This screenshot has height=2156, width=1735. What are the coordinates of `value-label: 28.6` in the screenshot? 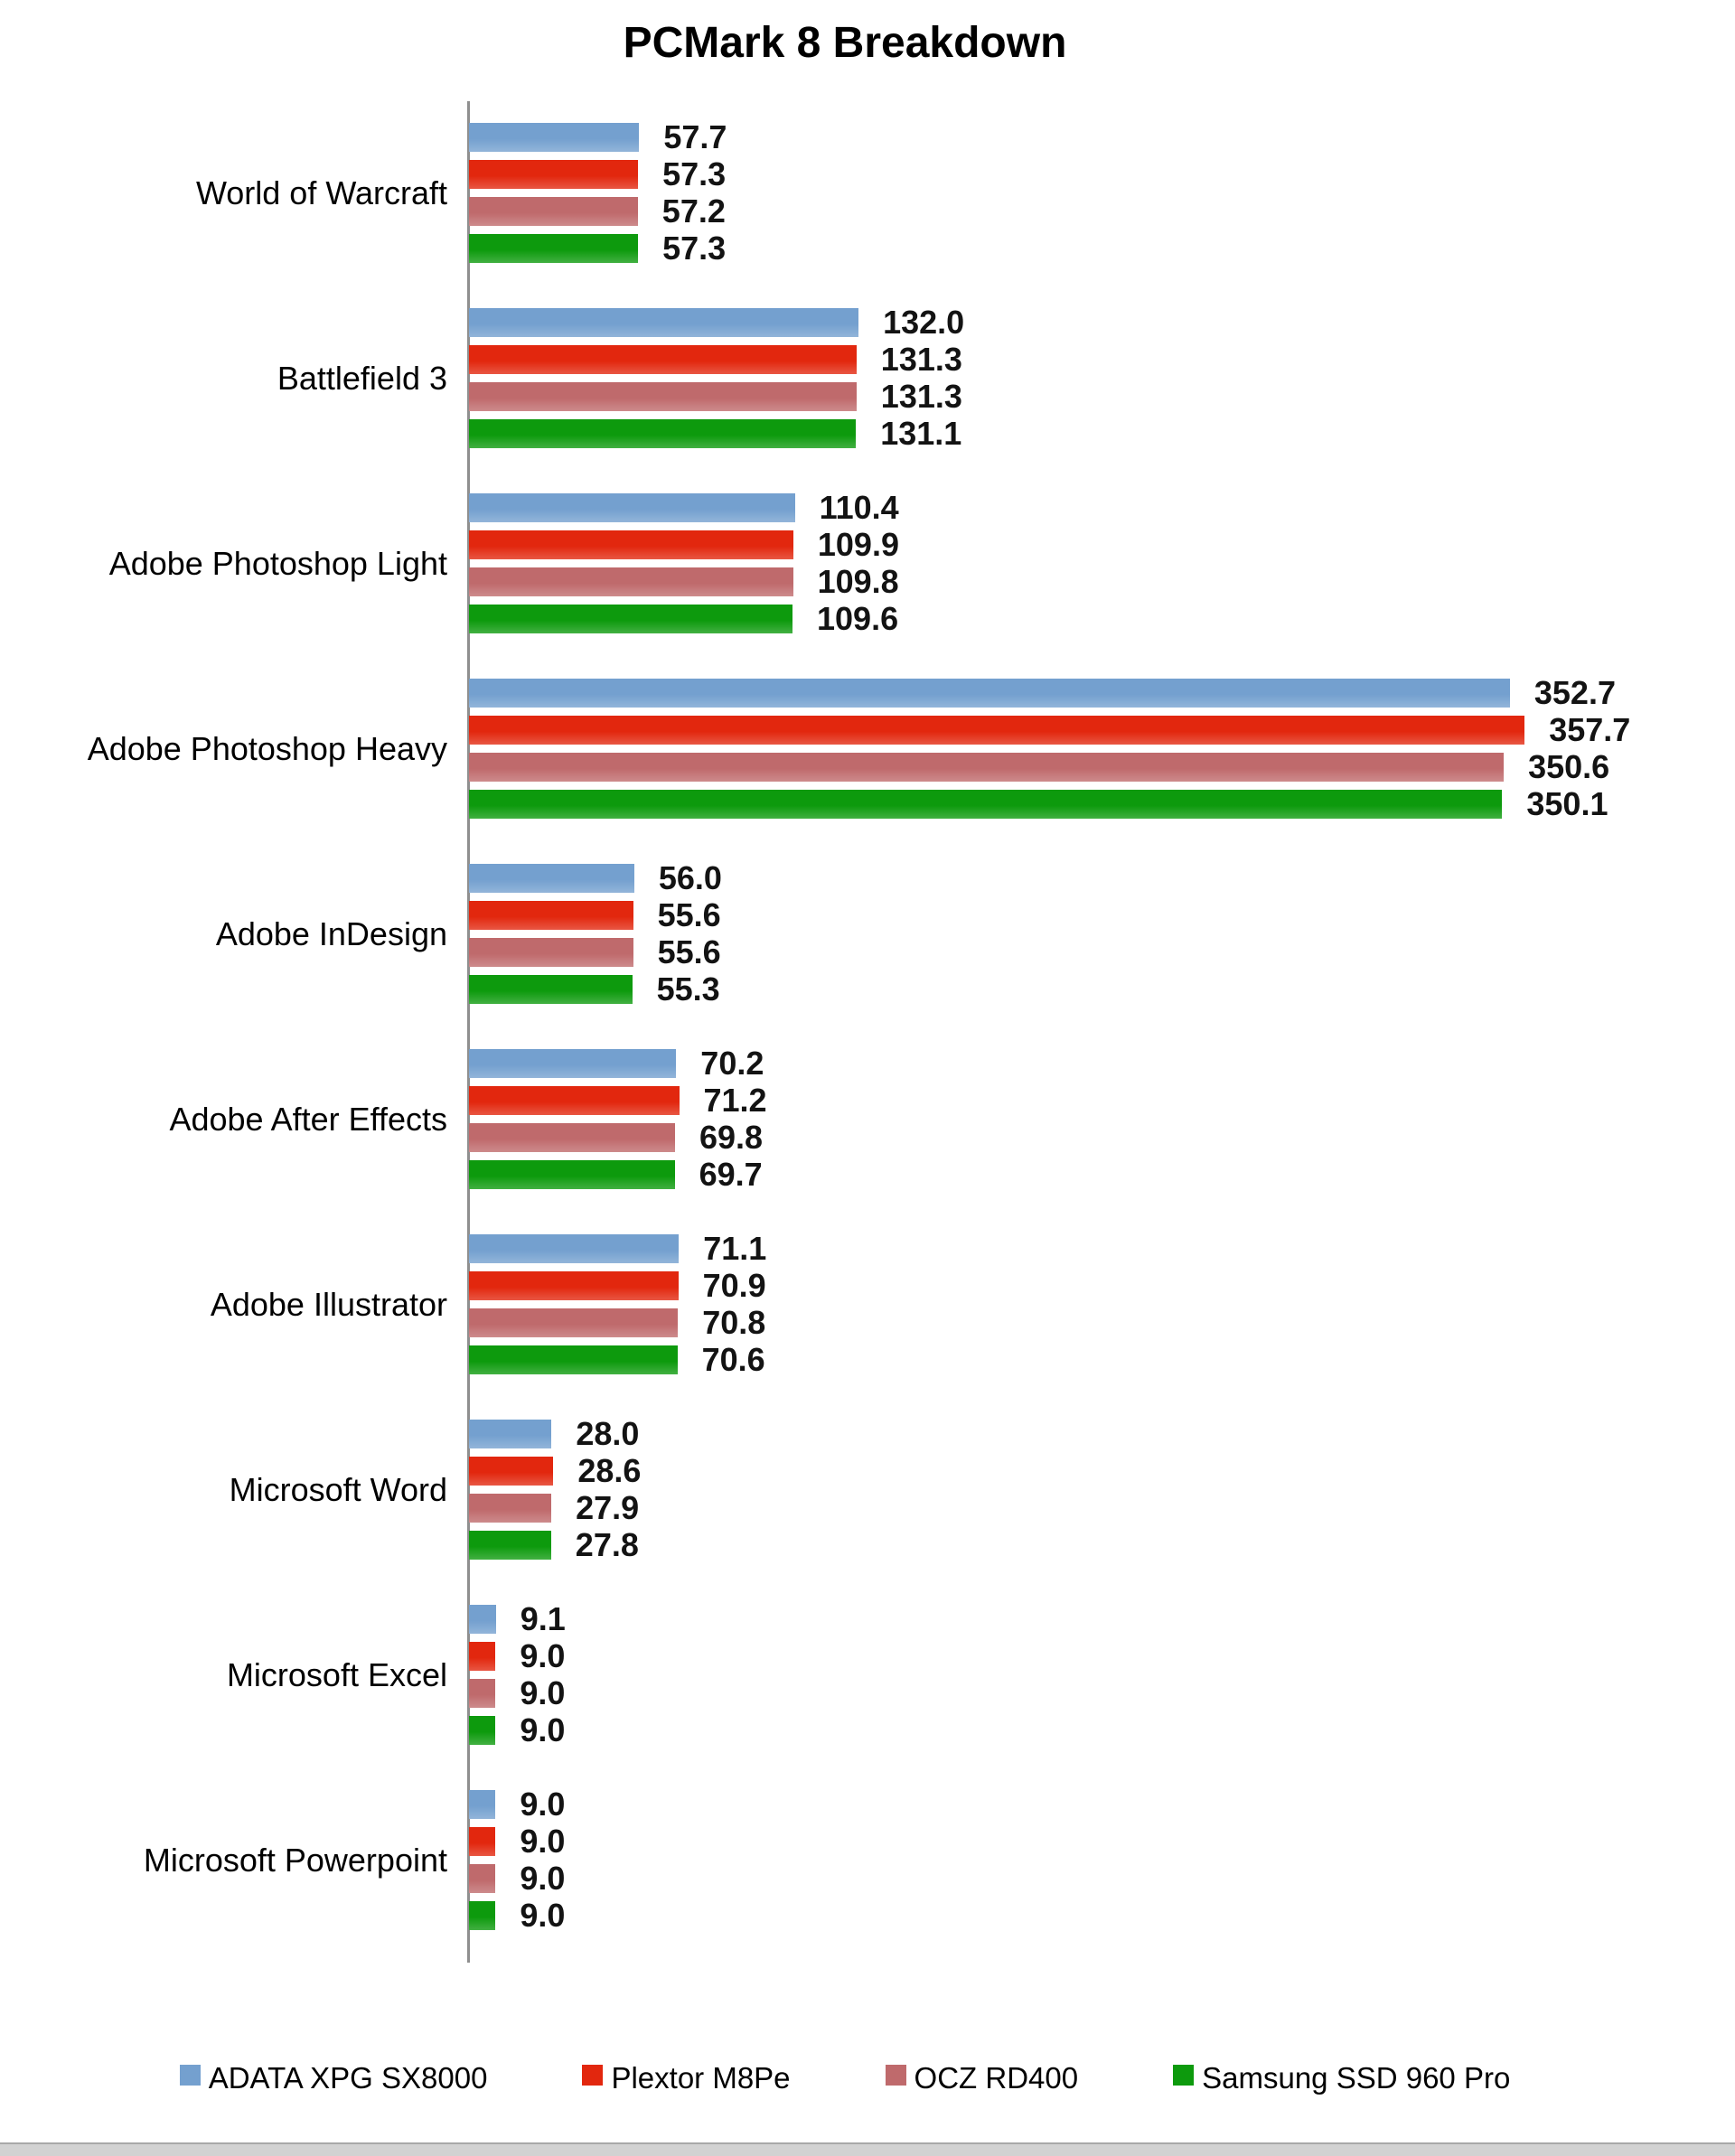 It's located at (610, 1470).